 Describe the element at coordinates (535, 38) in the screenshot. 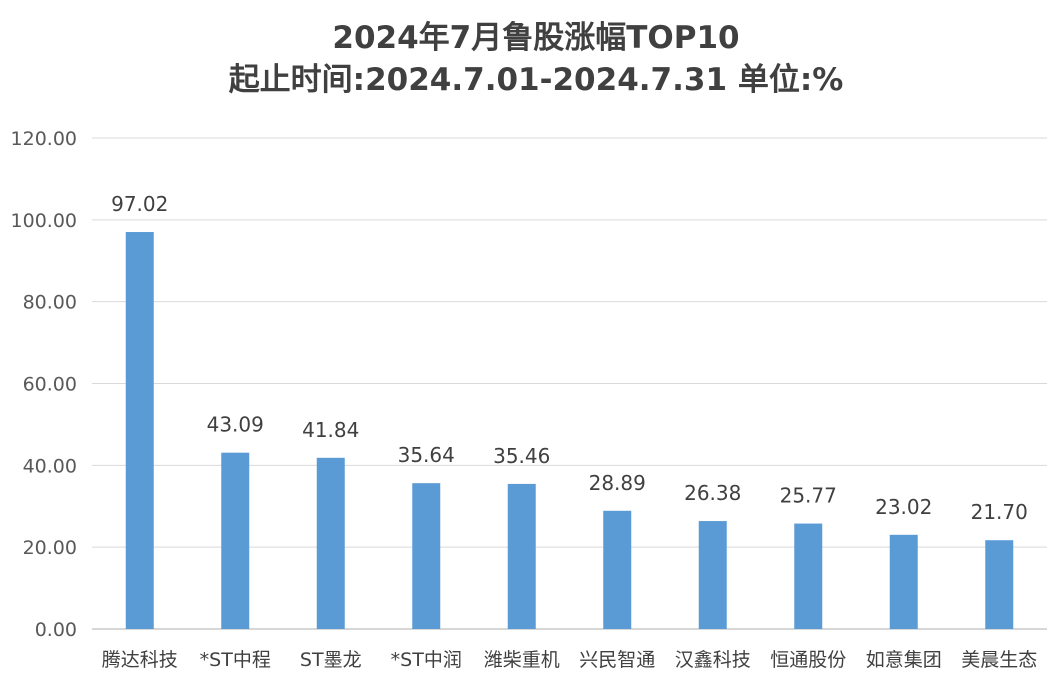

I see `chart-title: 2024年7月鲁股涨幅TOP10` at that location.